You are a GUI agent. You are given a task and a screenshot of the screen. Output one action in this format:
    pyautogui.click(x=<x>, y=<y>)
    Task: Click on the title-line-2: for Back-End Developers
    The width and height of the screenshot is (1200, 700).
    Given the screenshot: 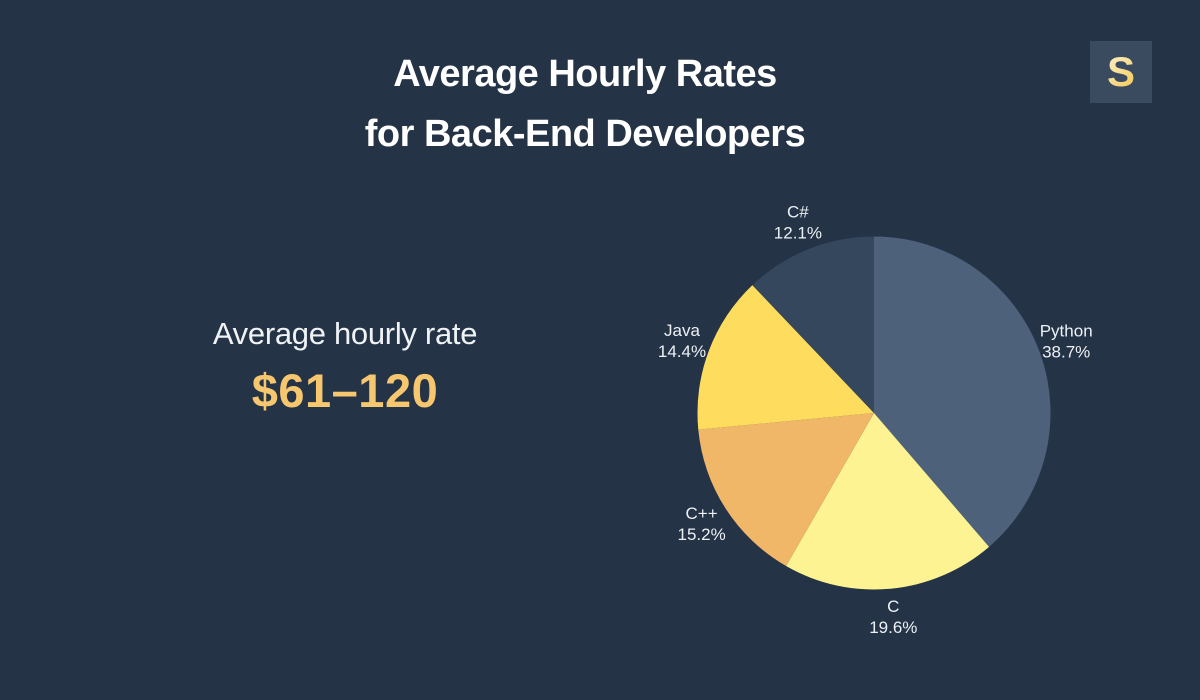 What is the action you would take?
    pyautogui.click(x=585, y=134)
    